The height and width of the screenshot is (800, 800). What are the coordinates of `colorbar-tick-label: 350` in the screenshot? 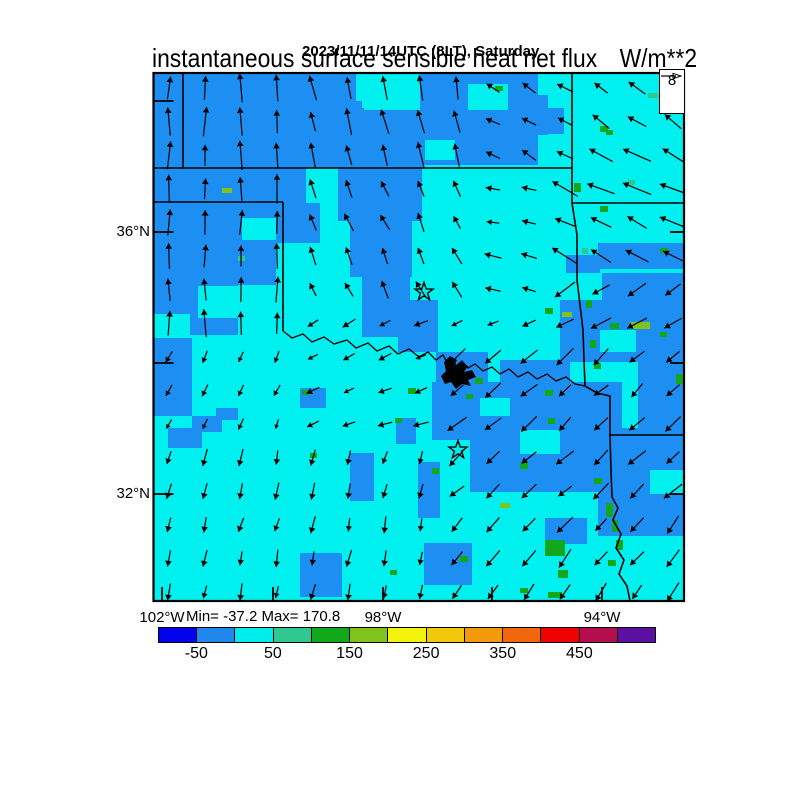 It's located at (503, 653).